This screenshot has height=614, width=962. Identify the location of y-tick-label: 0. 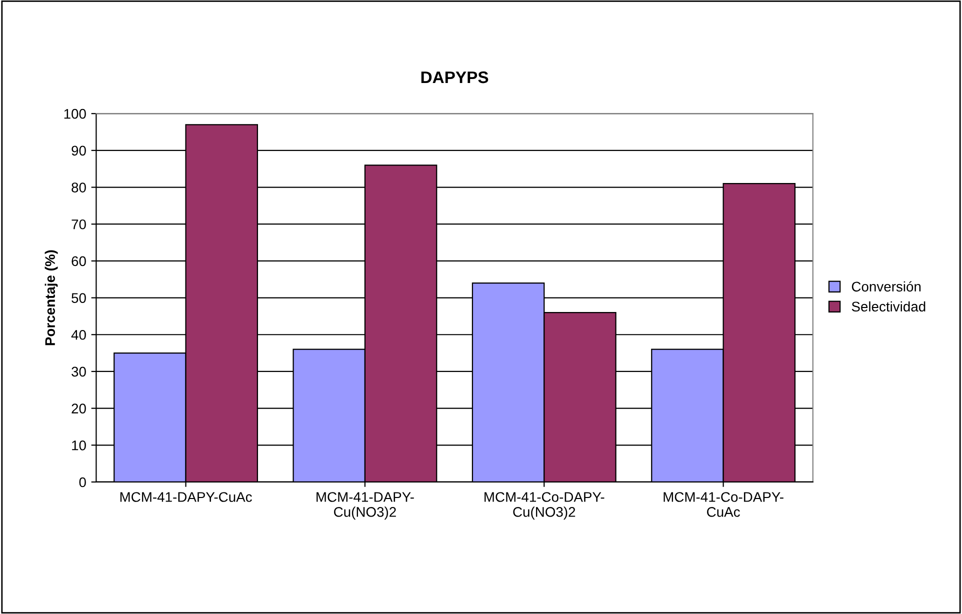
(82, 482).